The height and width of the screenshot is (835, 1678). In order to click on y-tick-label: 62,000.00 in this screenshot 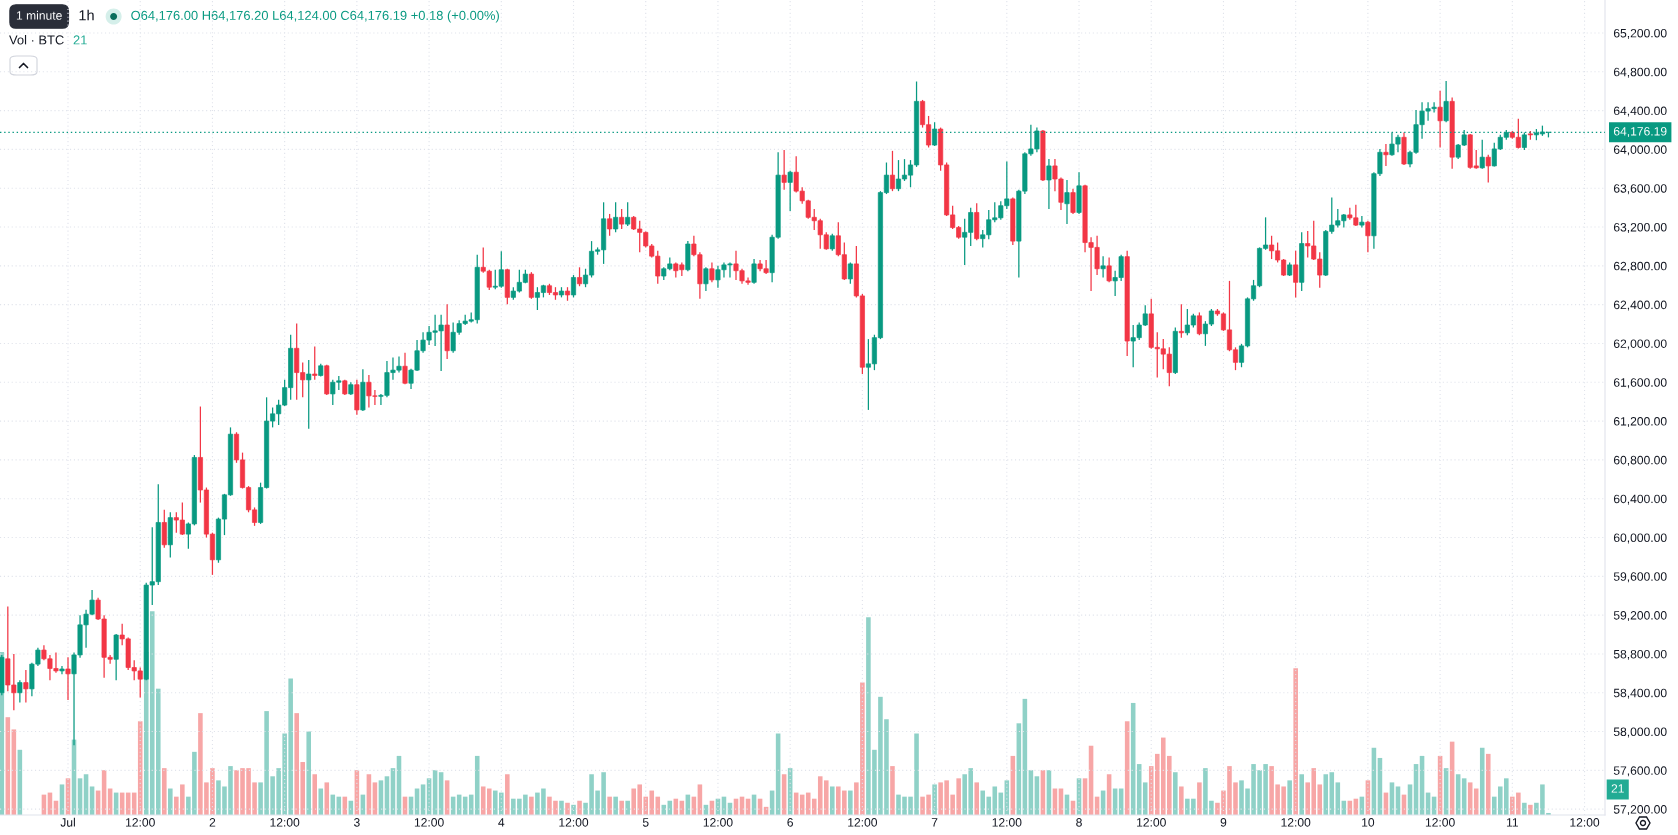, I will do `click(1640, 344)`.